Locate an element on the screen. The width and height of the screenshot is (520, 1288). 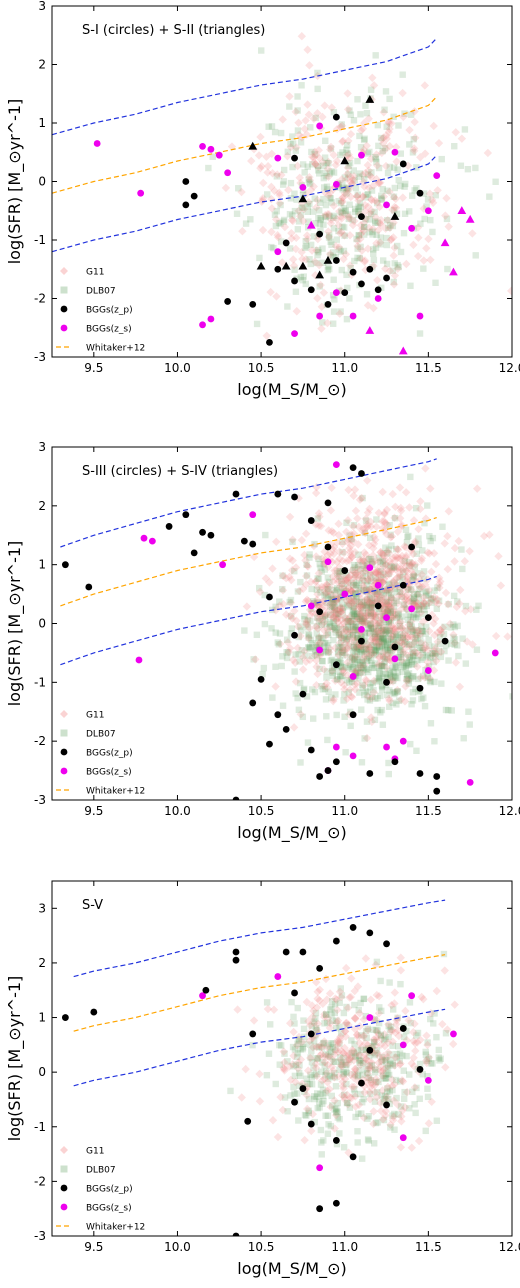
bgg-zp-point is located at coordinates (206, 990).